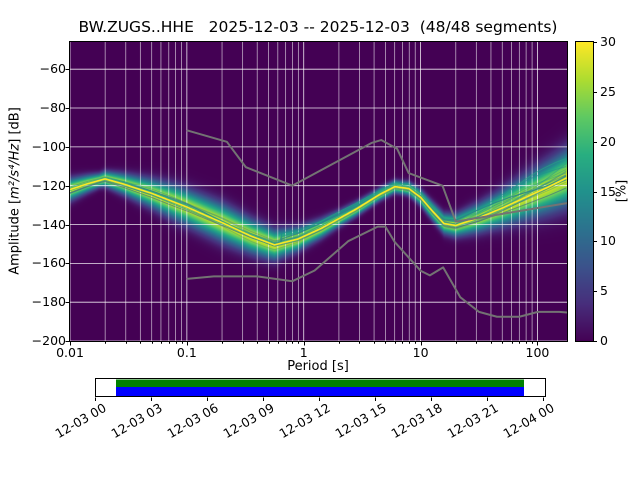 The height and width of the screenshot is (480, 640). I want to click on y-tick-label: −160, so click(48, 263).